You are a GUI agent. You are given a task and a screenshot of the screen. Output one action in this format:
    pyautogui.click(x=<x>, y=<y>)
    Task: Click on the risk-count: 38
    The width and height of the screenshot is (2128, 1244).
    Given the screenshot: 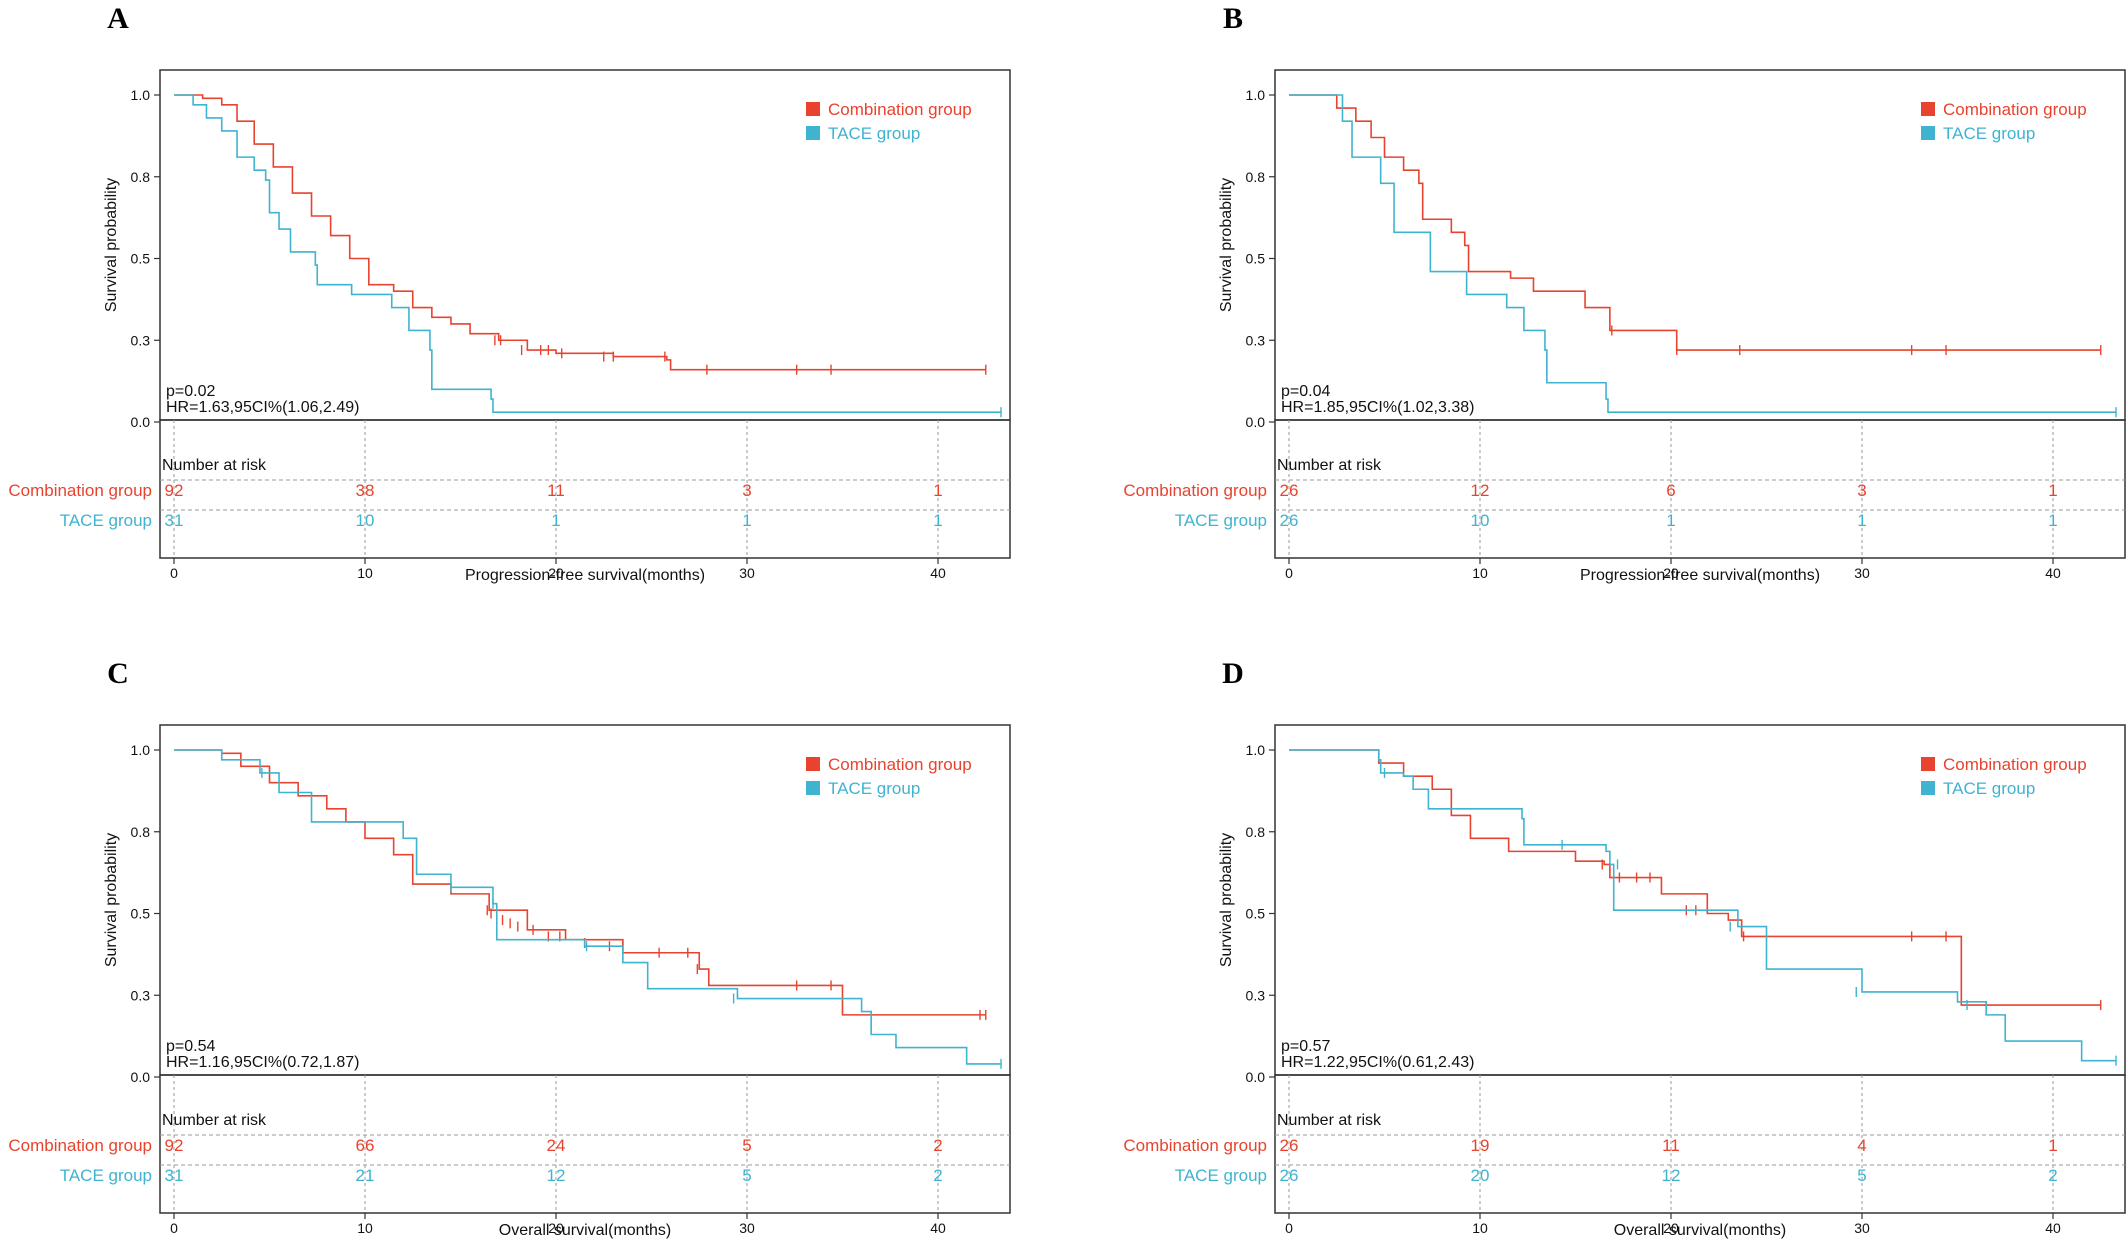 What is the action you would take?
    pyautogui.click(x=365, y=490)
    